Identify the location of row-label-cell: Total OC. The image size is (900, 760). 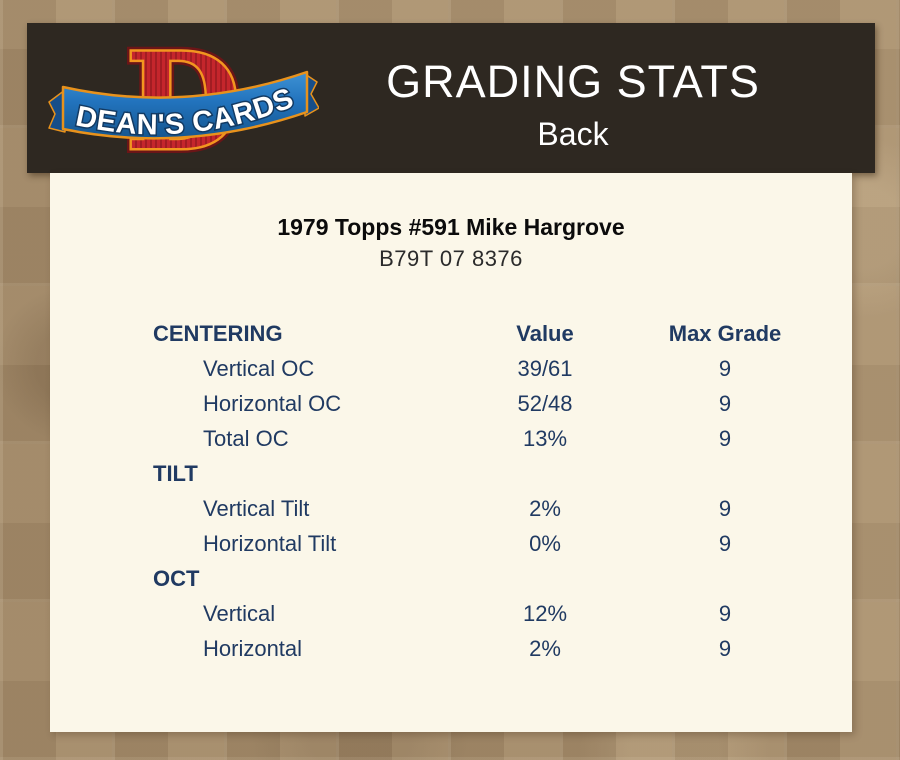
(246, 438).